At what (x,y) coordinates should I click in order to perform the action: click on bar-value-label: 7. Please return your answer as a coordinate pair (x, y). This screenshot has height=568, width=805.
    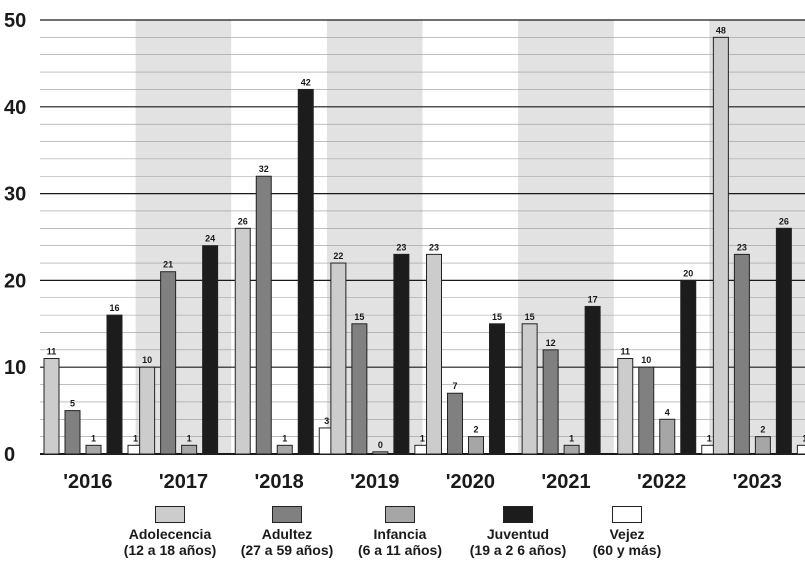
    Looking at the image, I should click on (454, 386).